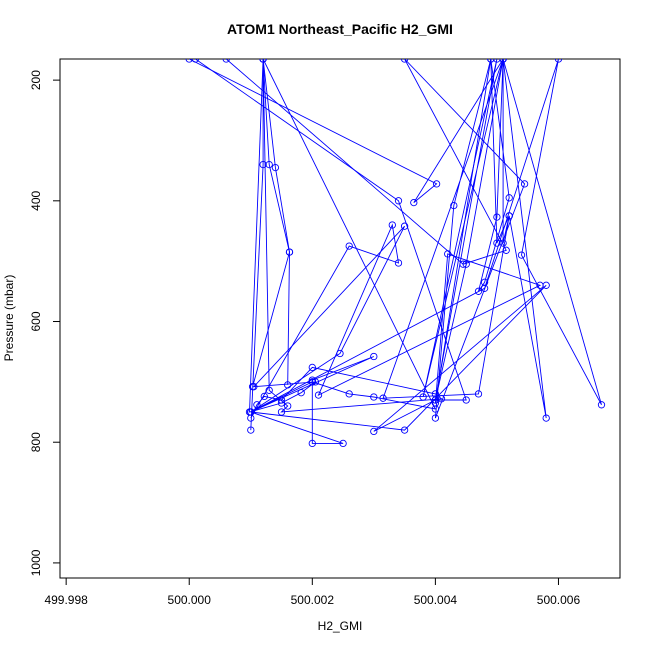 The image size is (650, 650). Describe the element at coordinates (190, 600) in the screenshot. I see `x-tick-label: 500.000` at that location.